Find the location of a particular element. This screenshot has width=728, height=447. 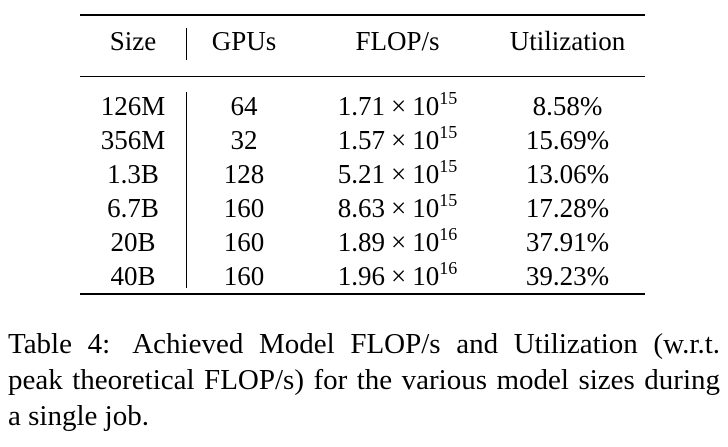

cell-flops: 1.57 × 1015 is located at coordinates (397, 140).